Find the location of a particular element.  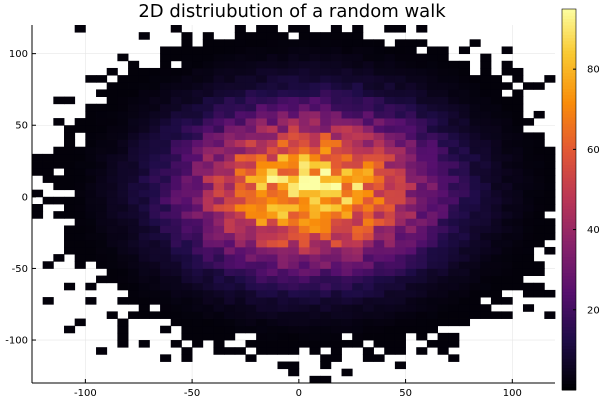

colorbar-tick-label: 80 is located at coordinates (593, 70).